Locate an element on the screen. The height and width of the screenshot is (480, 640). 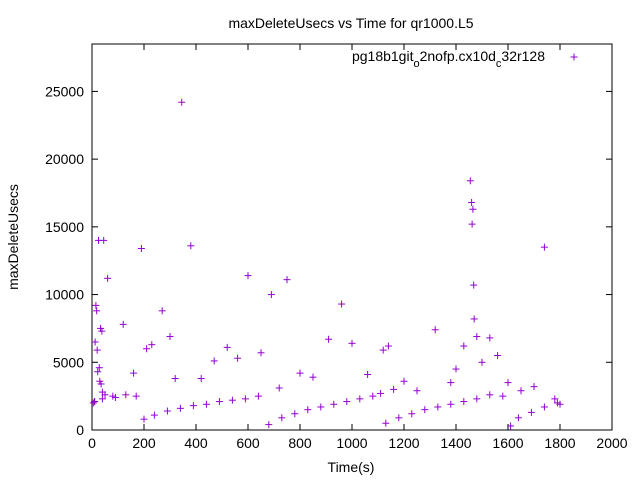
legend-label: pg18b1gito2nofp.cx10dc32r128 is located at coordinates (448, 59).